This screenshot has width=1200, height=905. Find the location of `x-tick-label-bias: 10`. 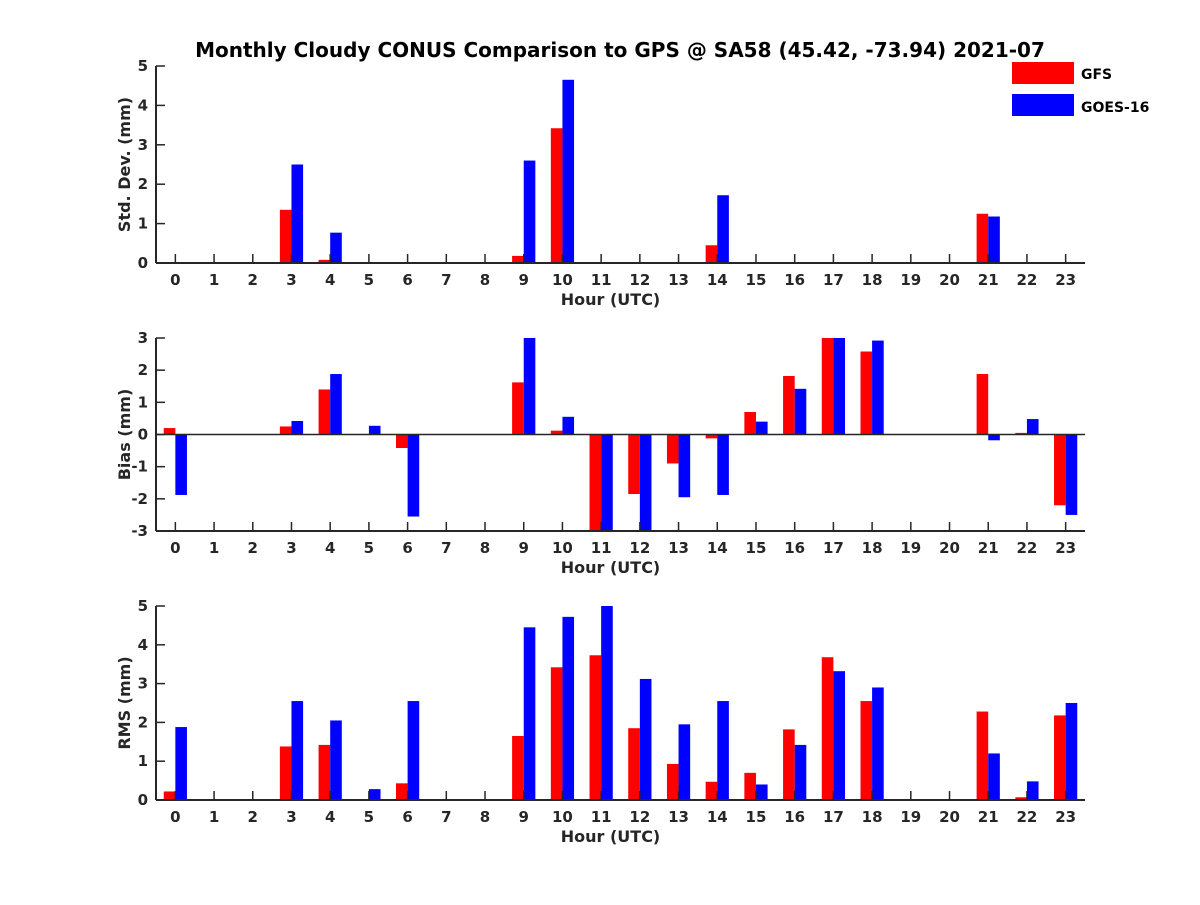

x-tick-label-bias: 10 is located at coordinates (562, 548).